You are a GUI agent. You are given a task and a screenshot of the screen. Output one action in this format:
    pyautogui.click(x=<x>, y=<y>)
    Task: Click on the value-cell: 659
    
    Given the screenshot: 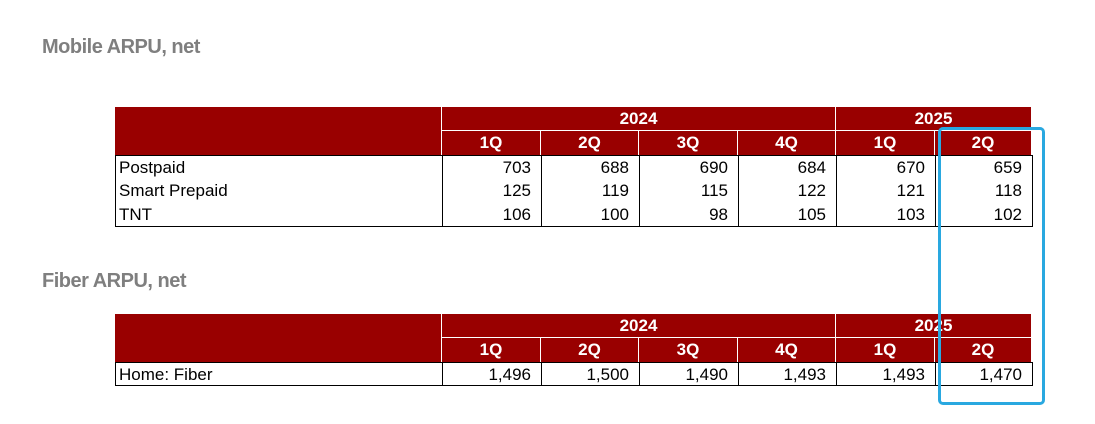 What is the action you would take?
    pyautogui.click(x=984, y=167)
    